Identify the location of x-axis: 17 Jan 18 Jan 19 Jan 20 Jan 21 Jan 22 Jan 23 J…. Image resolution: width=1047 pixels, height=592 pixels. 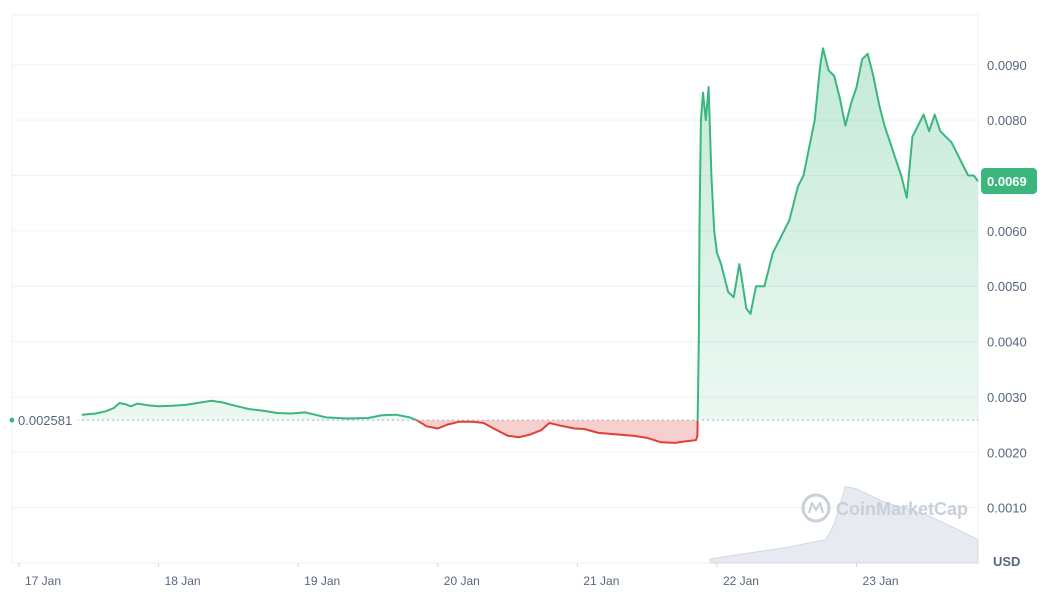
(458, 575).